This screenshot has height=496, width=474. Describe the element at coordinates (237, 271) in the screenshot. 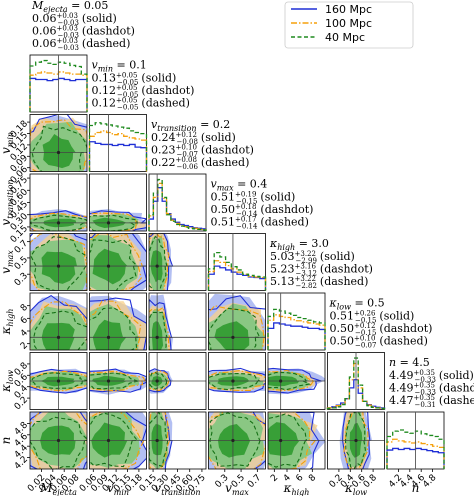

I see `hist-dashed-vmax` at that location.